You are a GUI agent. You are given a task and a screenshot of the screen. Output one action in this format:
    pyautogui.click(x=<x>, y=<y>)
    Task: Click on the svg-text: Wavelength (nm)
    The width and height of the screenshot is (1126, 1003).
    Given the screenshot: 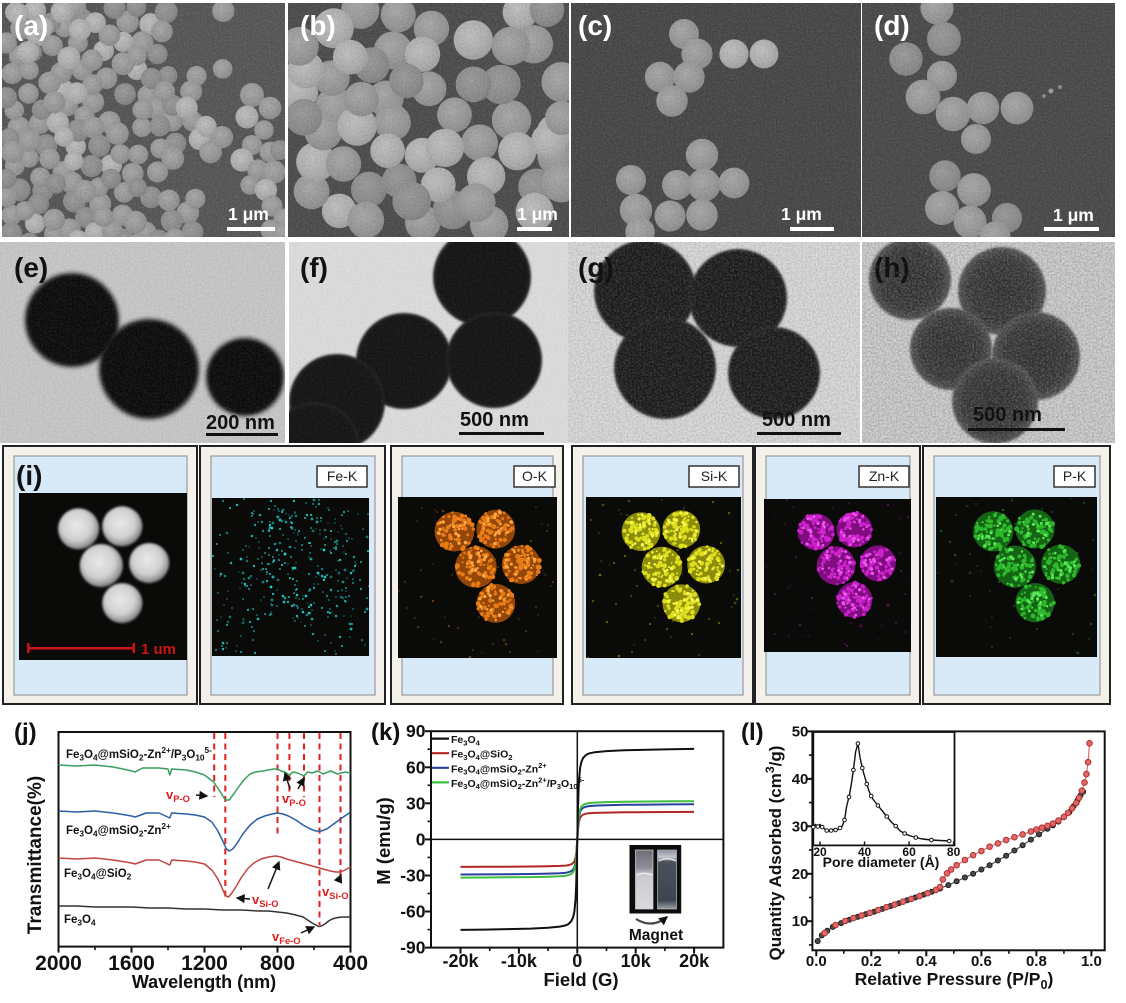 What is the action you would take?
    pyautogui.click(x=204, y=982)
    